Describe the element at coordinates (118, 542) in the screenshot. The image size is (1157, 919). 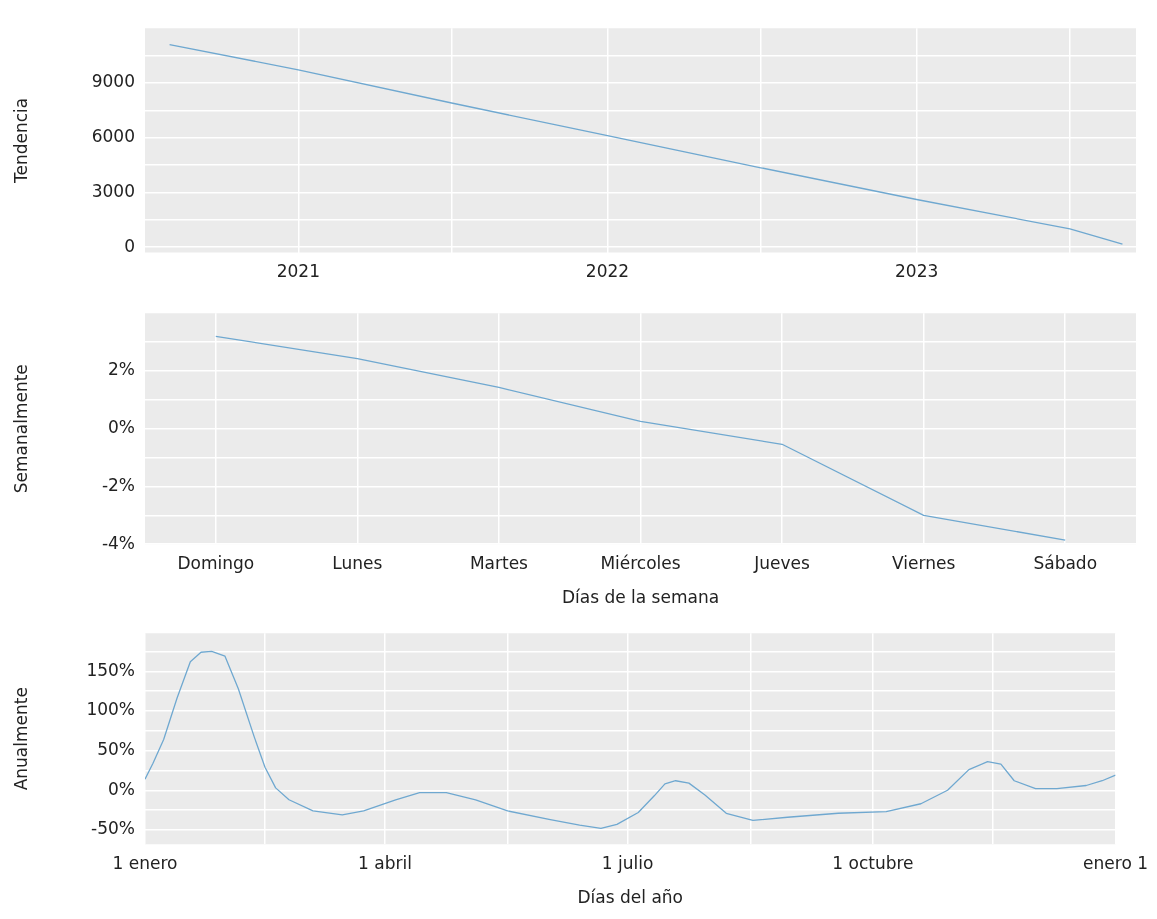
I see `y-tick-label: -4%` at that location.